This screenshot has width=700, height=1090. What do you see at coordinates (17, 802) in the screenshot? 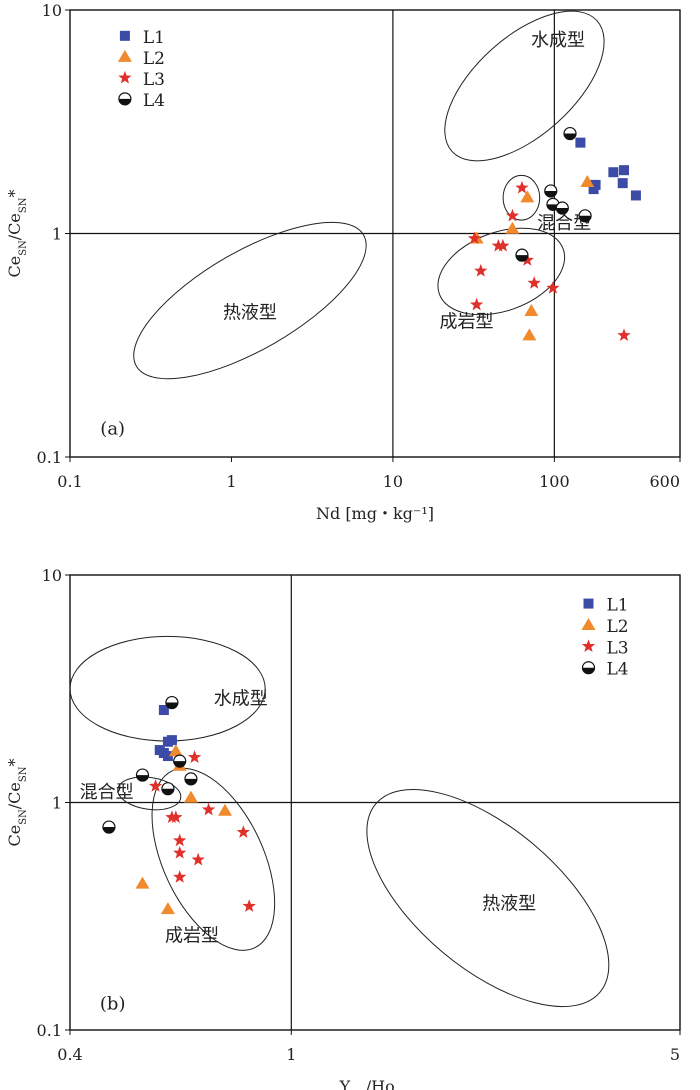
I see `y-axis-title: CeSN/CeSN*` at bounding box center [17, 802].